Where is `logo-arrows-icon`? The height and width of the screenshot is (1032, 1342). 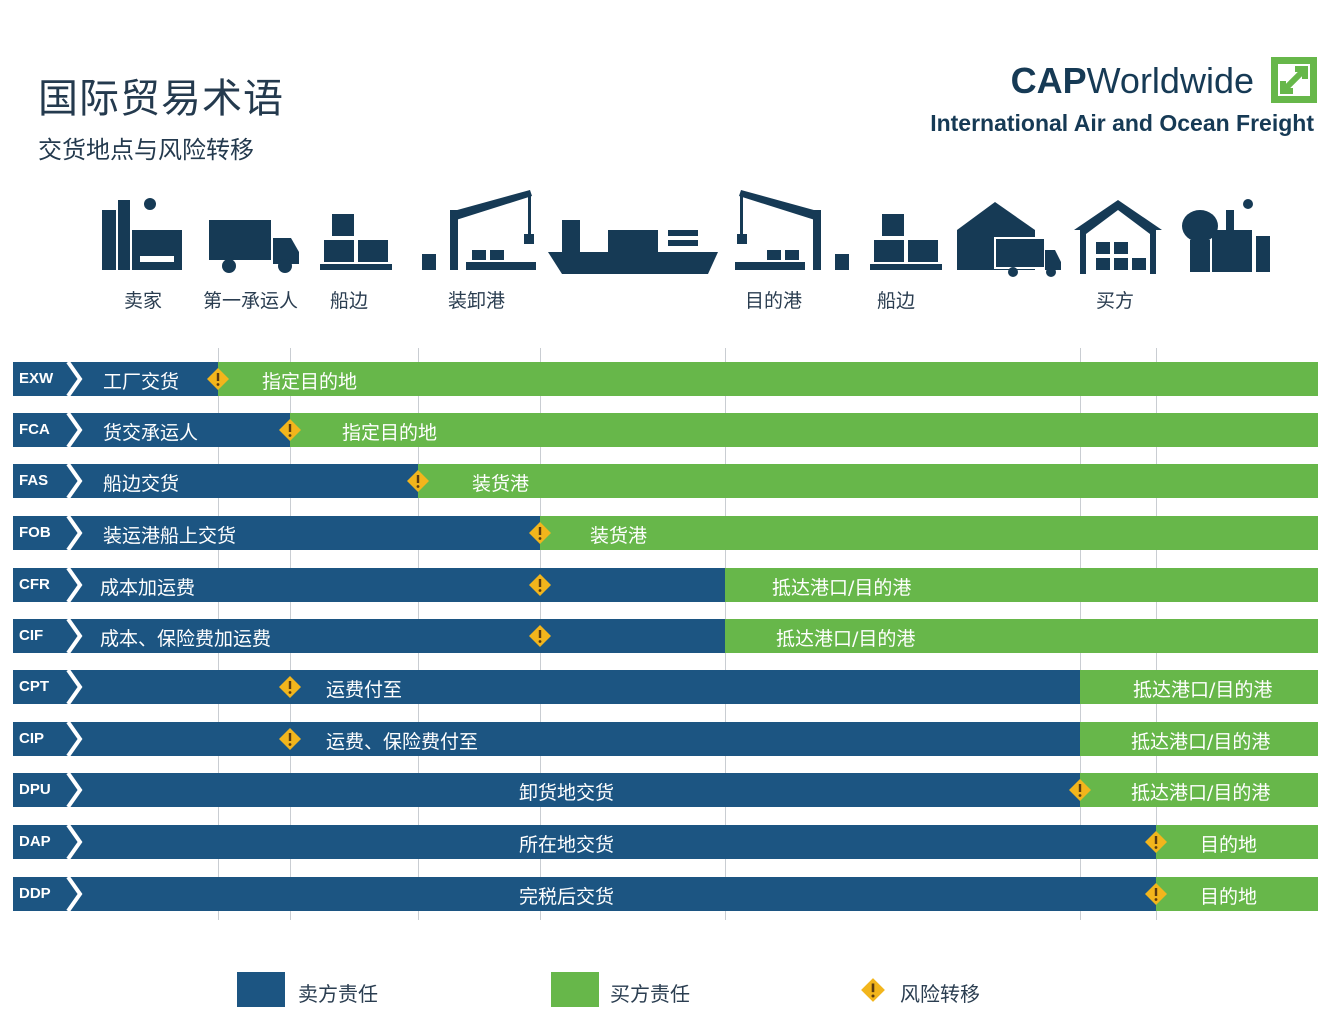 logo-arrows-icon is located at coordinates (1294, 80).